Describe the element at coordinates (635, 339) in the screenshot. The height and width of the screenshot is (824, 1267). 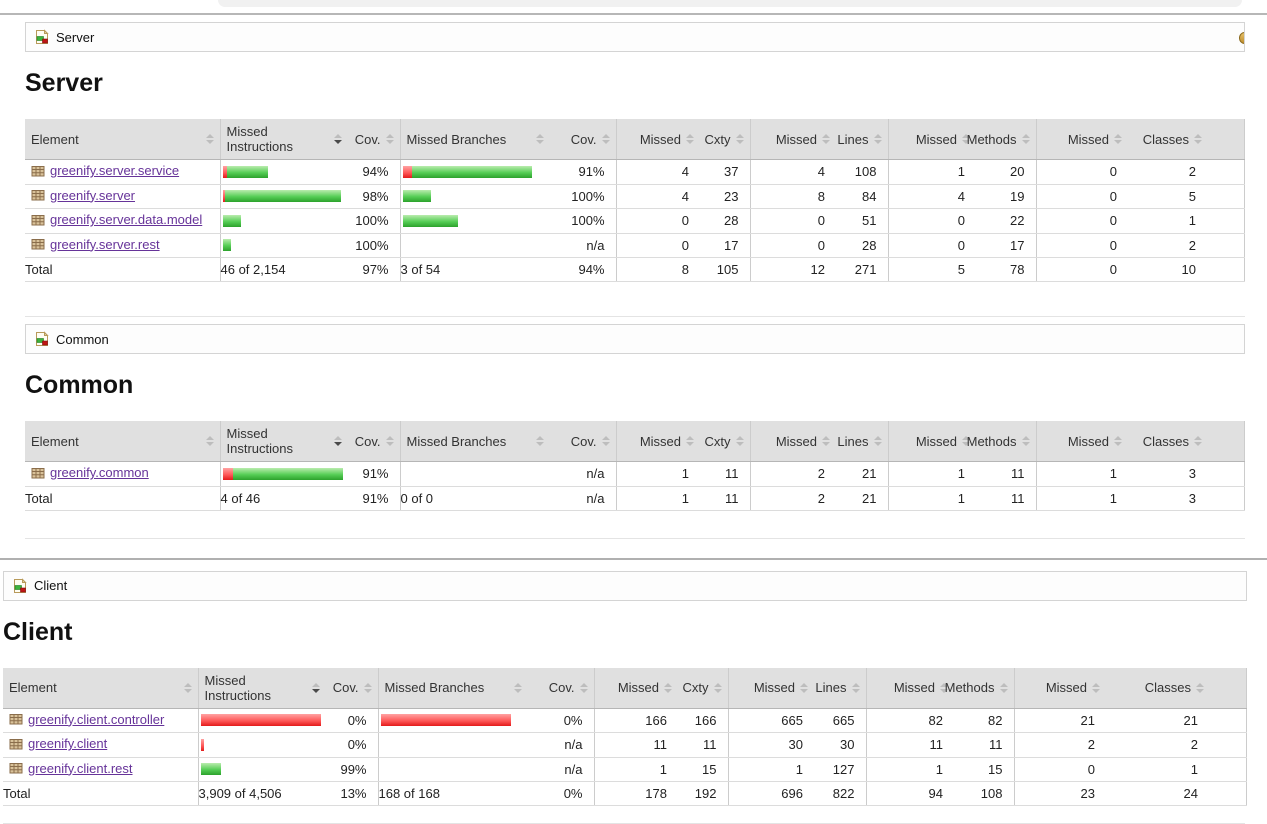
I see `breadcrumb-common: Common` at that location.